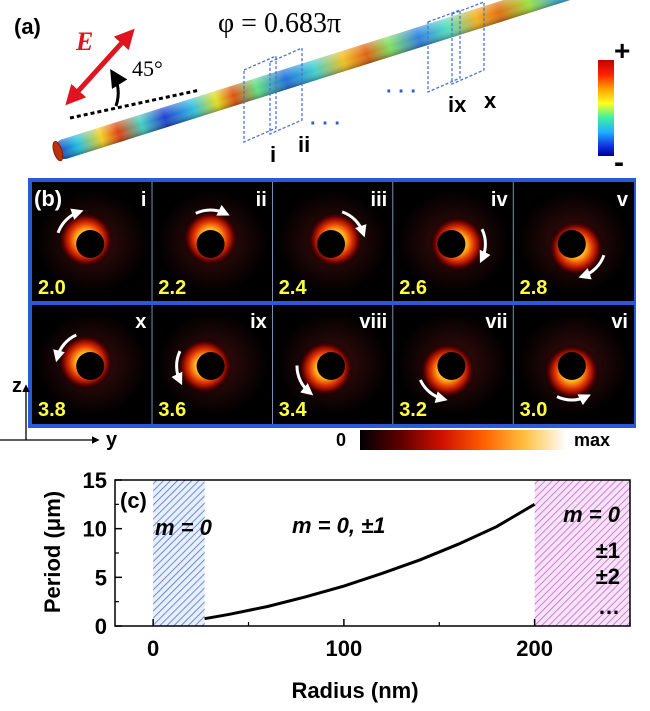  I want to click on panel-c-label: (c), so click(133, 500).